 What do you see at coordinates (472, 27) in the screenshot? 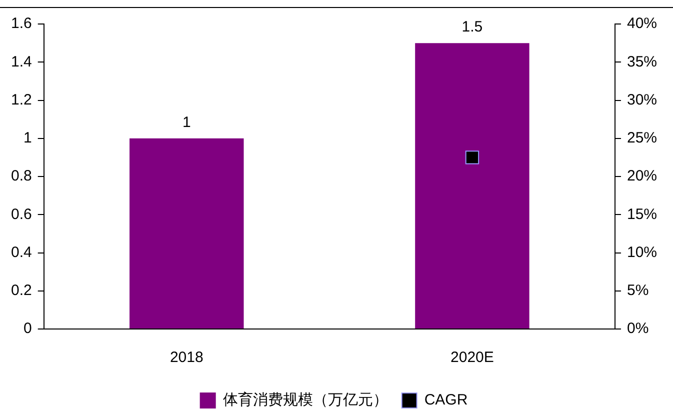
I see `data-label: 1.5` at bounding box center [472, 27].